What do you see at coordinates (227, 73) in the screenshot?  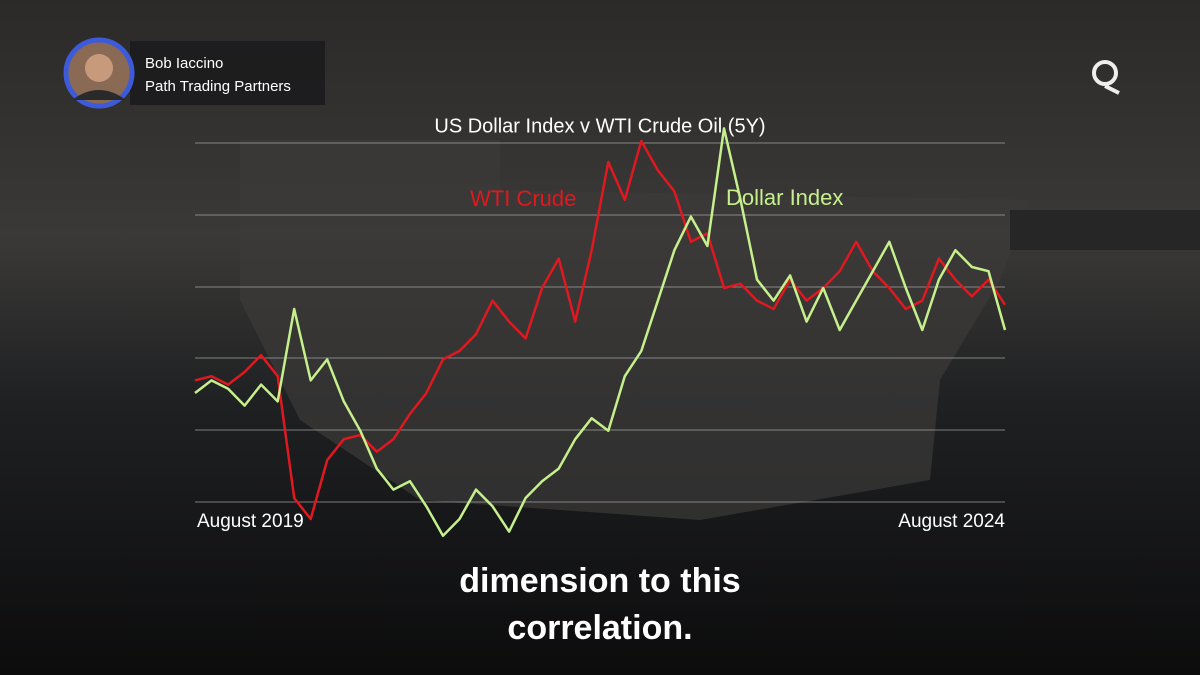 I see `lower-third` at bounding box center [227, 73].